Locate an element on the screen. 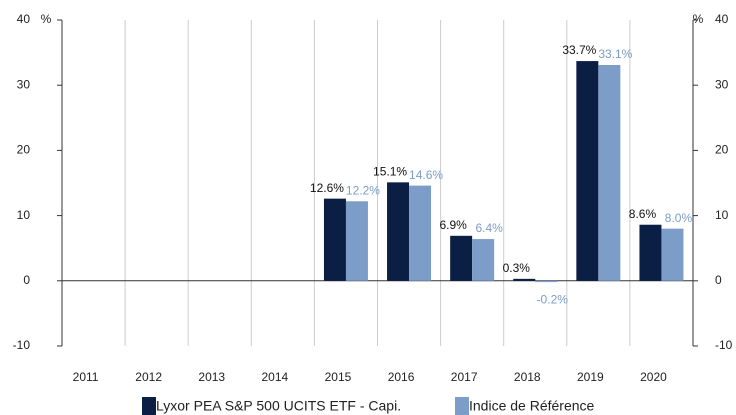 The image size is (736, 415). y2-tick-label: 0 is located at coordinates (718, 280).